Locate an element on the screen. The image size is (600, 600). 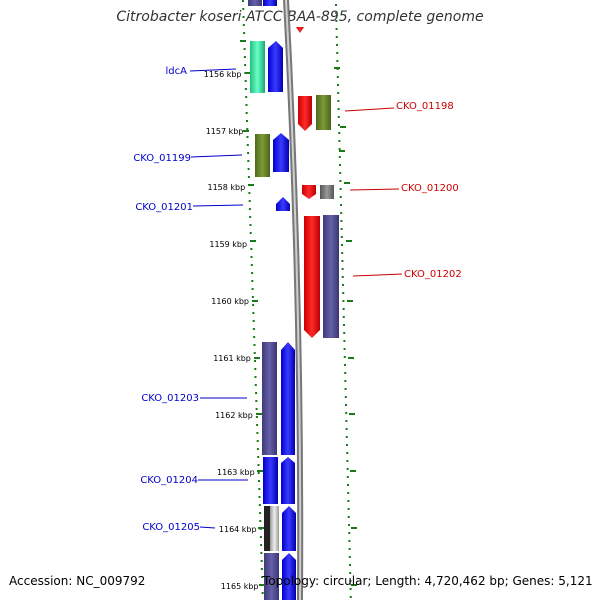
kbp-tick-label: 1160 kbp is located at coordinates (230, 301).